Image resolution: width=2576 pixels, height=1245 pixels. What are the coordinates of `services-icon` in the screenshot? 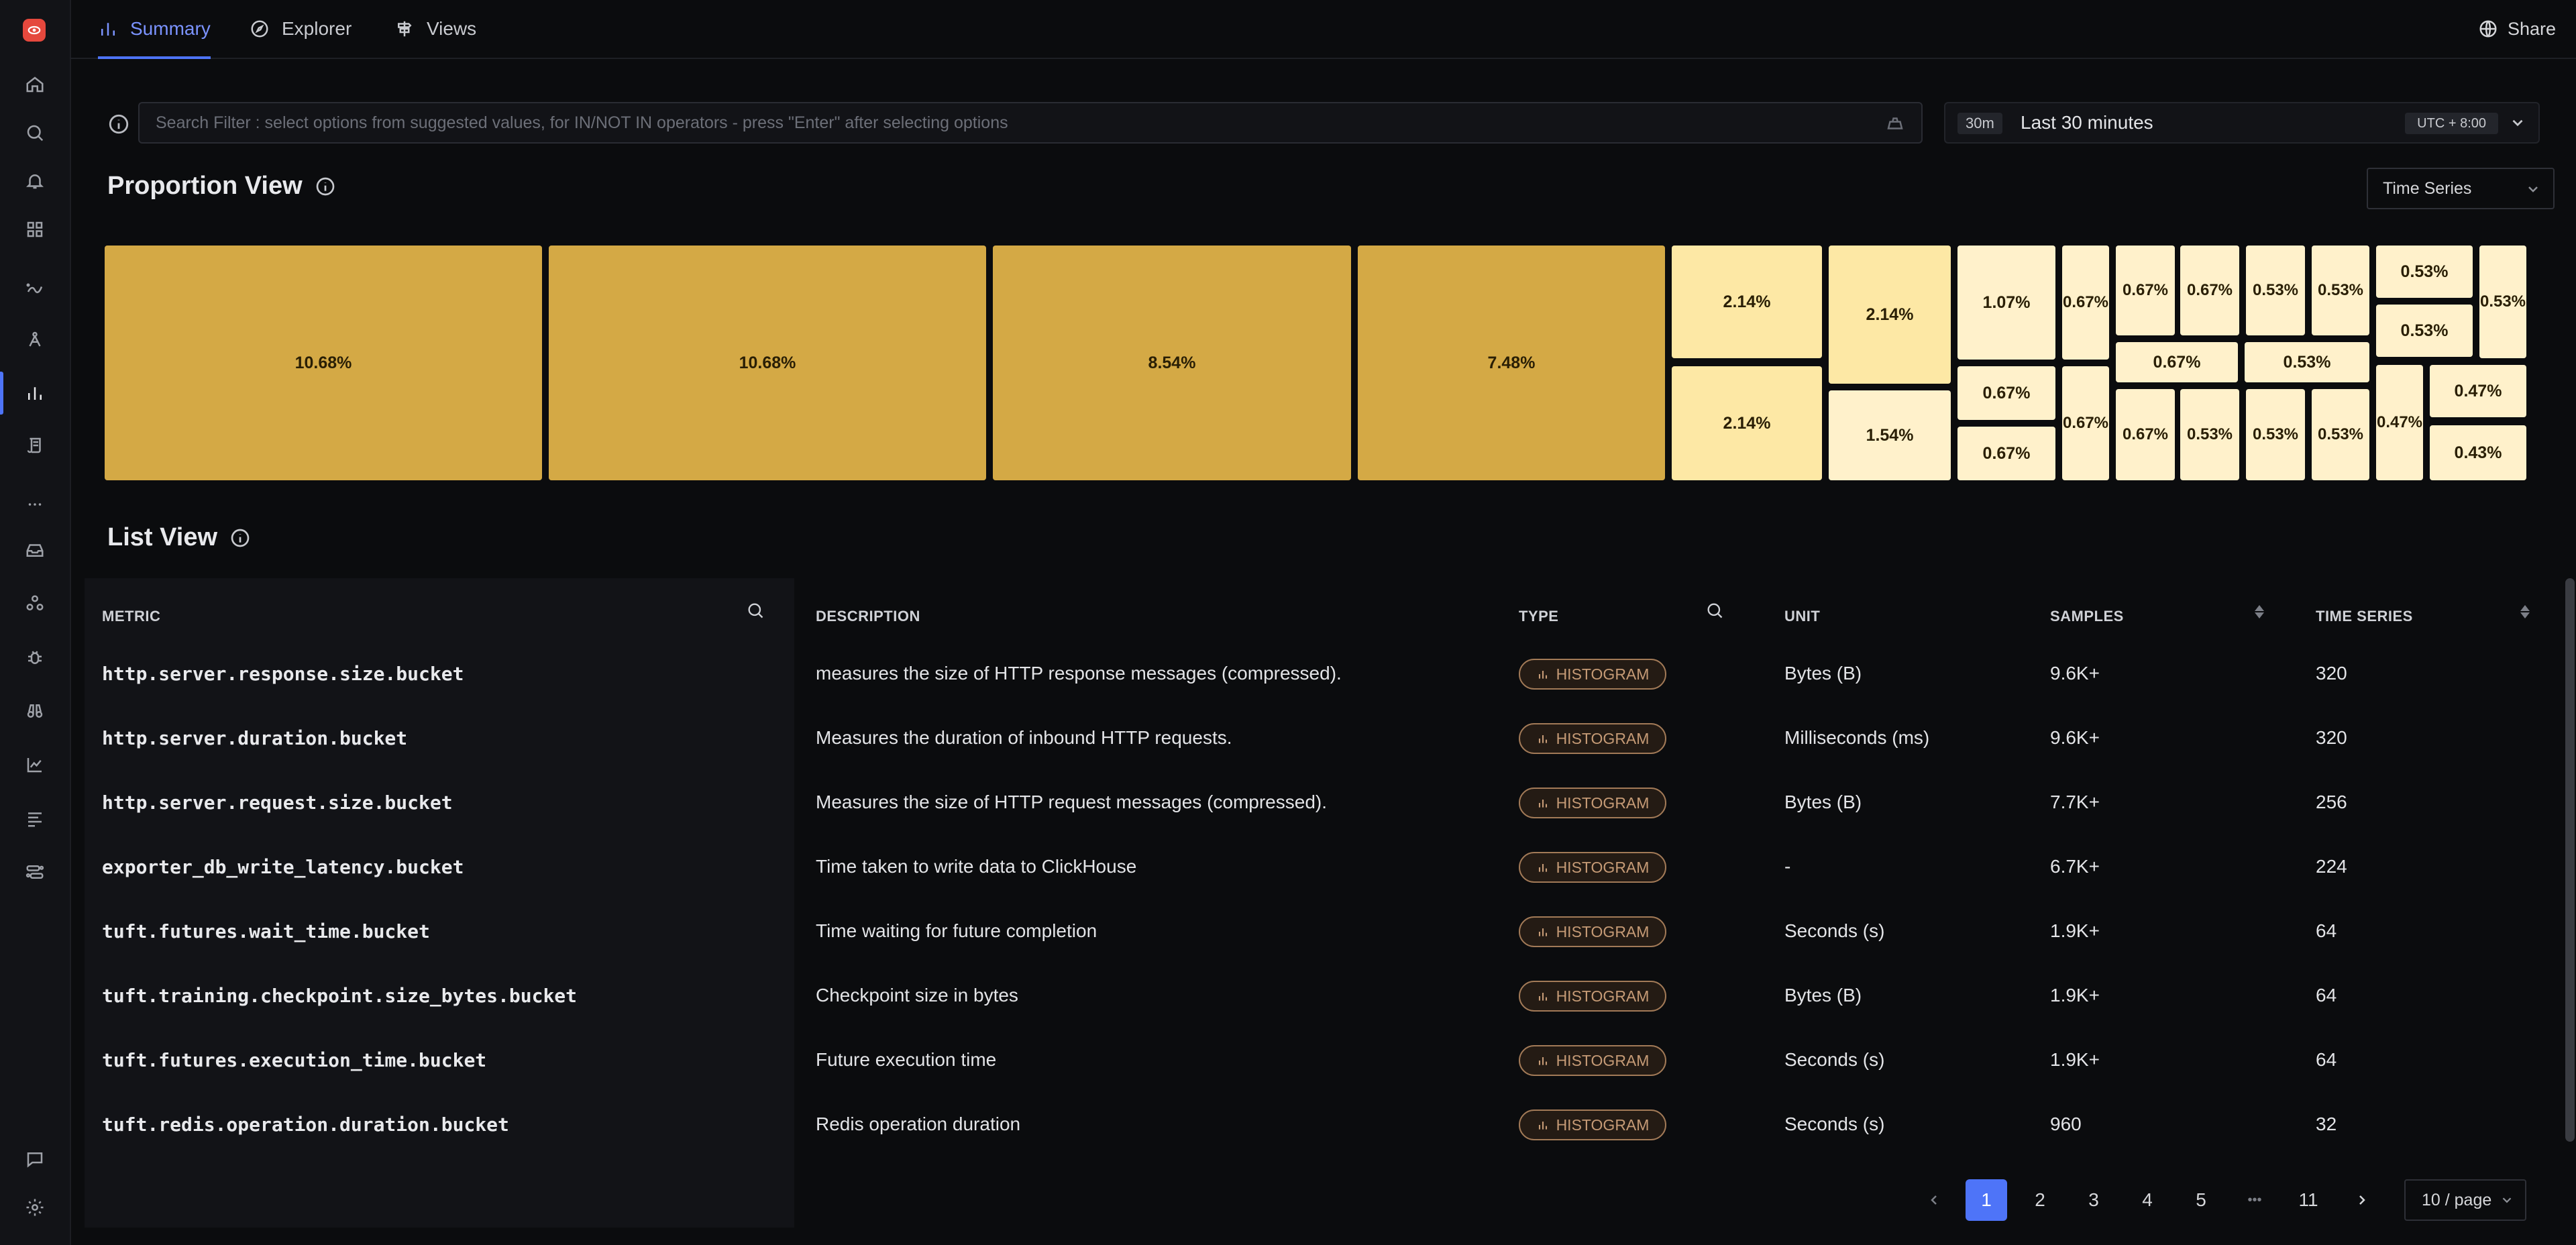 It's located at (35, 603).